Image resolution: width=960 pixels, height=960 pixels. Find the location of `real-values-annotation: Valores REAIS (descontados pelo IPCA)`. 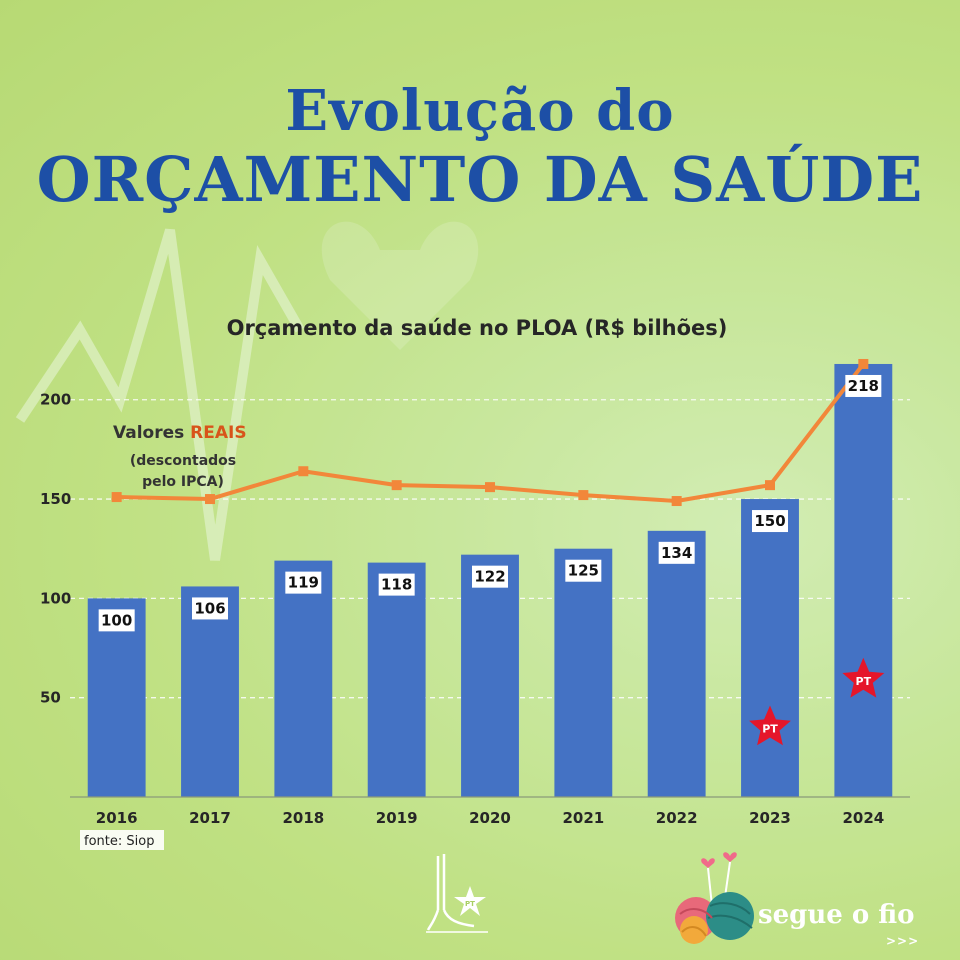

real-values-annotation: Valores REAIS (descontados pelo IPCA) is located at coordinates (180, 456).